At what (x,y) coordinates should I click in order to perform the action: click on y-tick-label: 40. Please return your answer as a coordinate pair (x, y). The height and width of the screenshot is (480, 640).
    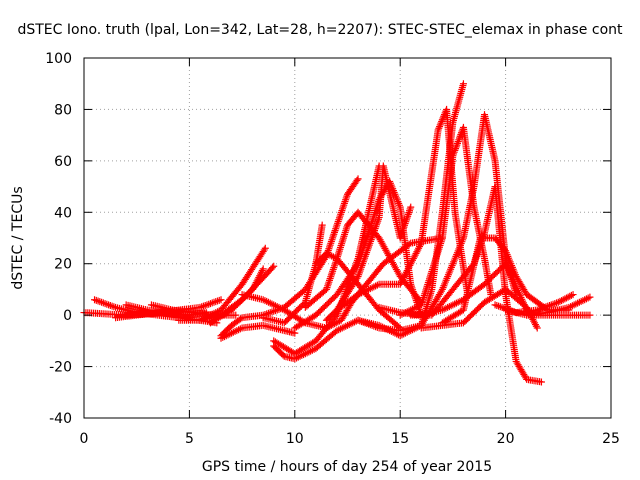
    Looking at the image, I should click on (63, 213).